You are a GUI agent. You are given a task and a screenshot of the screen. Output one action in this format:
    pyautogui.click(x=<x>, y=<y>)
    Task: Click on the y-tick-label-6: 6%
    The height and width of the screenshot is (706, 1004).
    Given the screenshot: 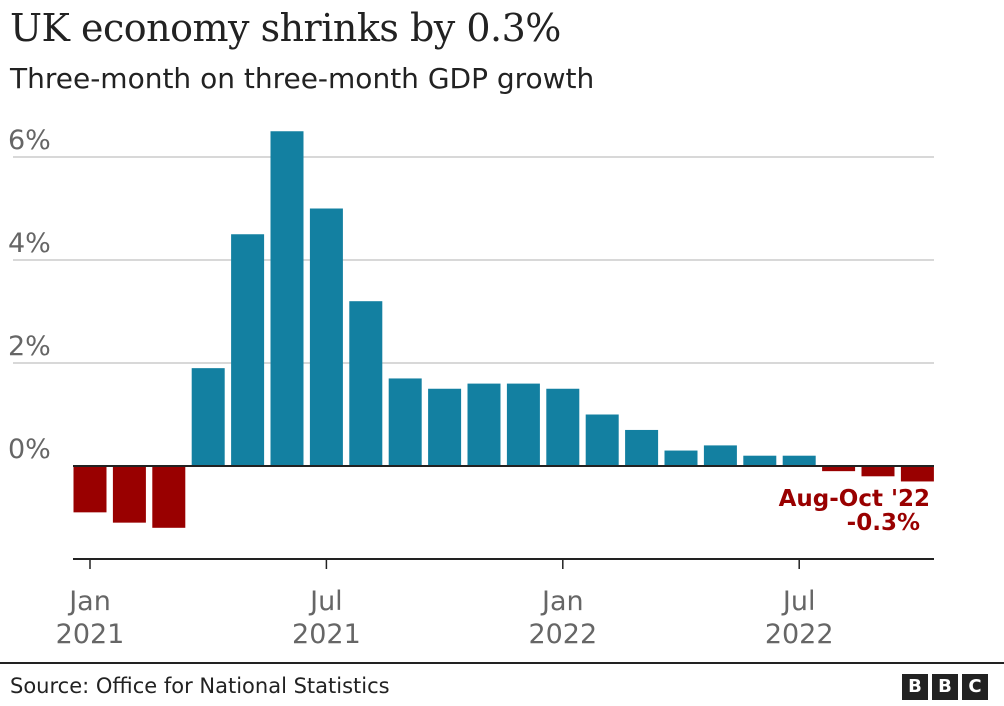 What is the action you would take?
    pyautogui.click(x=29, y=140)
    